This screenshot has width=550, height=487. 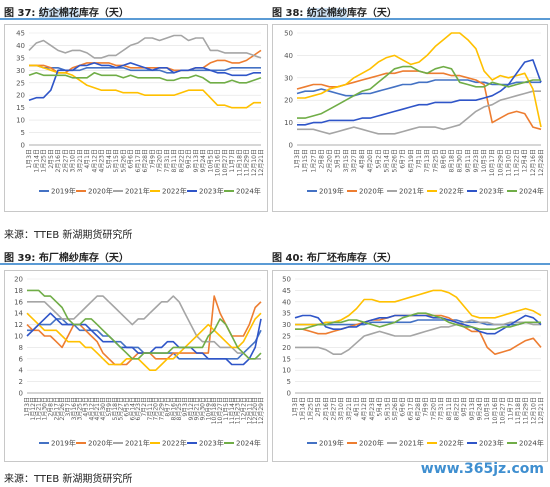 I want to click on x-tick-label: 6月17日, so click(x=138, y=160).